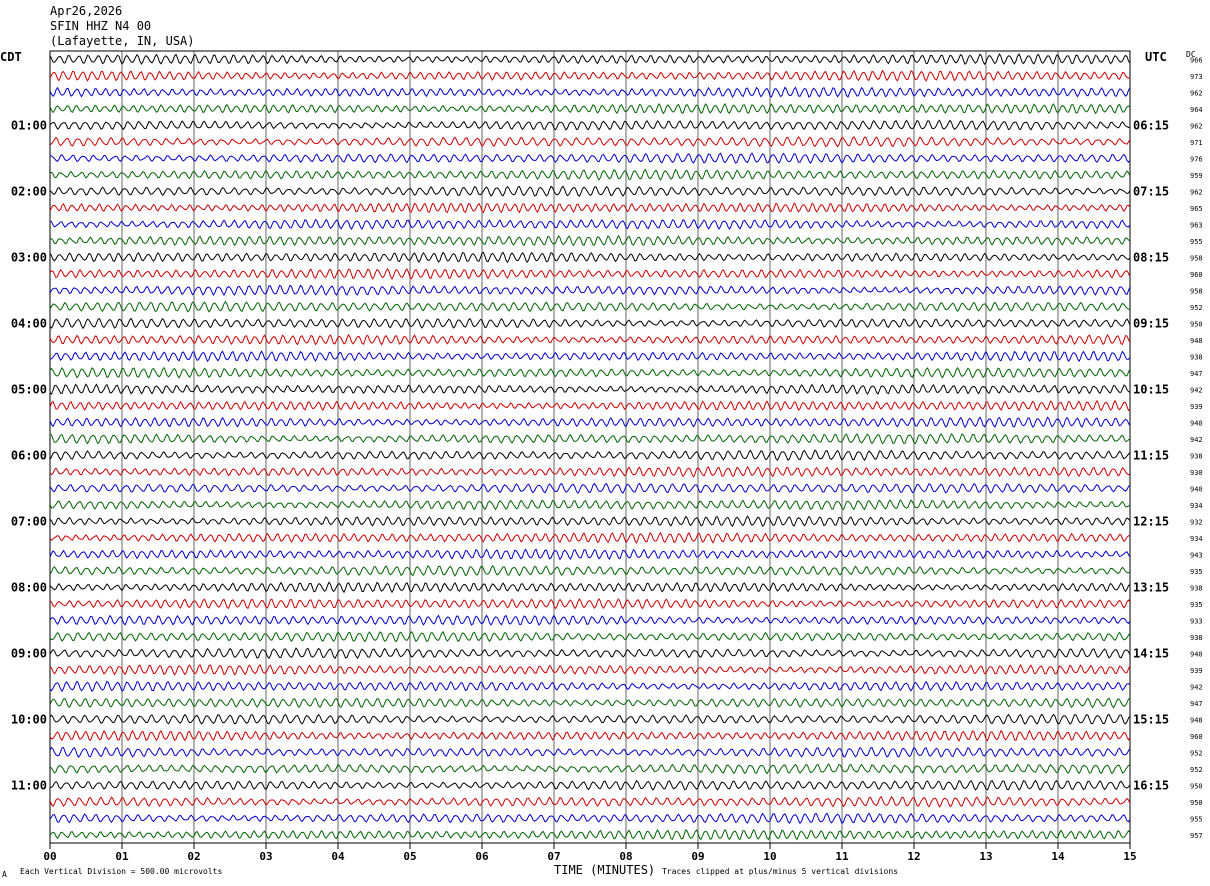 The width and height of the screenshot is (1210, 886). What do you see at coordinates (338, 856) in the screenshot?
I see `x-tick-label: 04` at bounding box center [338, 856].